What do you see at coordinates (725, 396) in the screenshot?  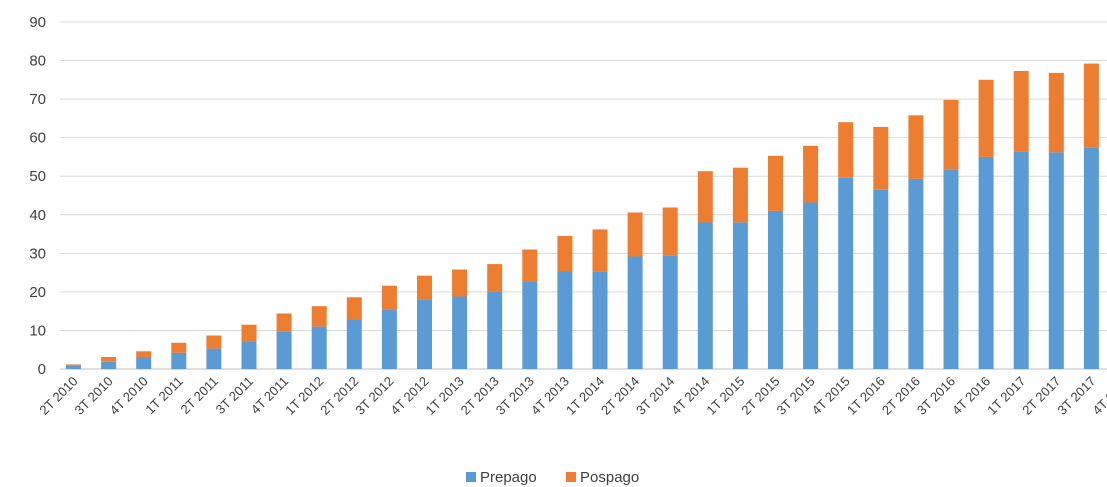 I see `x-tick-label: 1T 2015` at bounding box center [725, 396].